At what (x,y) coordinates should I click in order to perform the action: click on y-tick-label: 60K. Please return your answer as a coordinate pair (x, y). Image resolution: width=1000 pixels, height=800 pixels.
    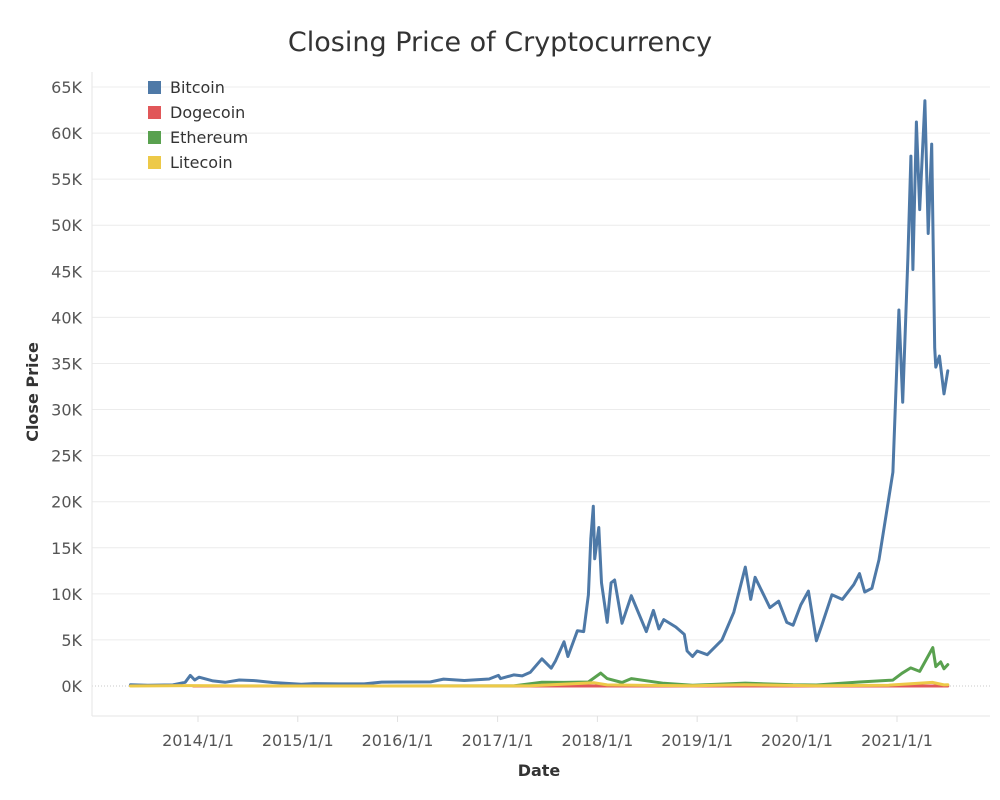
    Looking at the image, I should click on (66, 133).